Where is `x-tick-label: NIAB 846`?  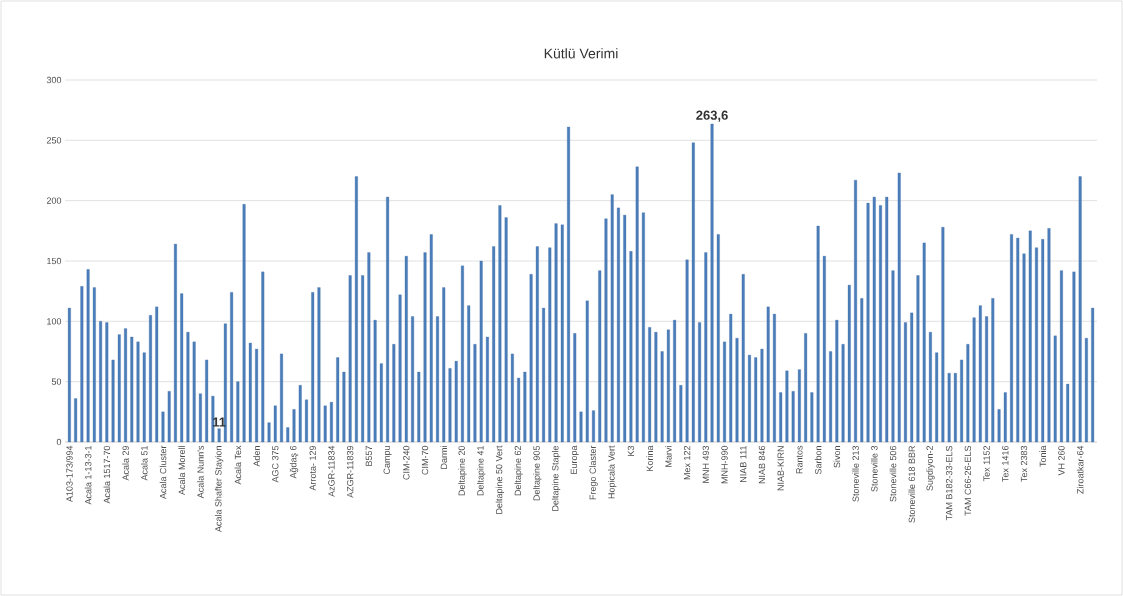
x-tick-label: NIAB 846 is located at coordinates (762, 464).